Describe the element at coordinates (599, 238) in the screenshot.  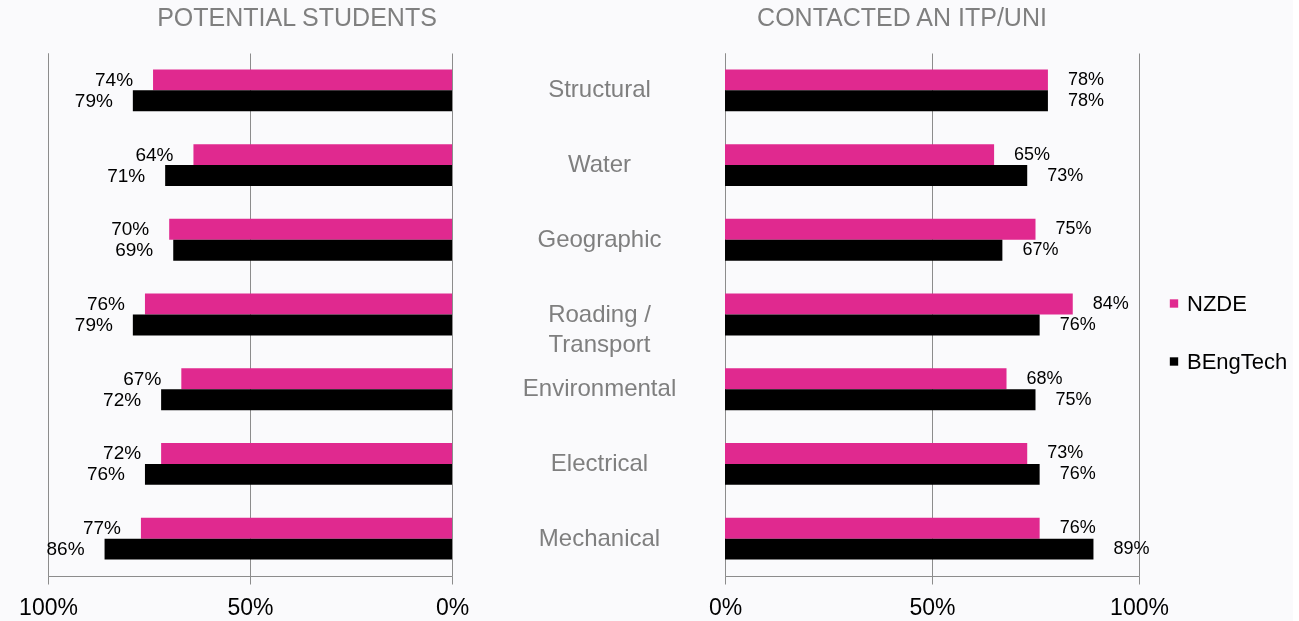
I see `y-tick-label: Geographic` at that location.